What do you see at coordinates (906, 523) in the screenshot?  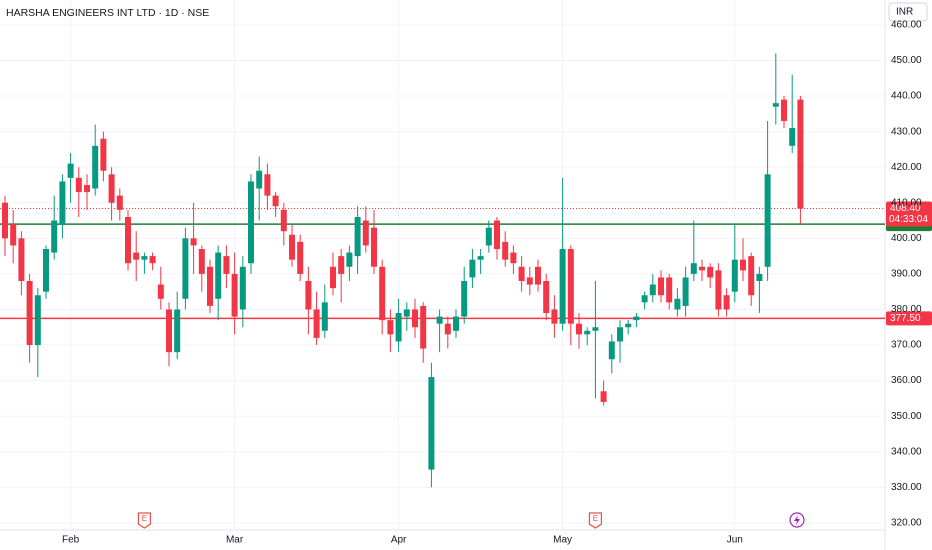 I see `y-tick-label: 320.00` at bounding box center [906, 523].